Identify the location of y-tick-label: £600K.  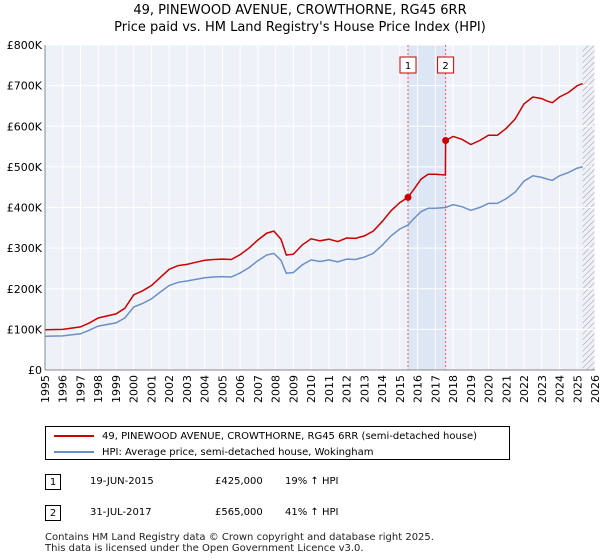
(25, 126).